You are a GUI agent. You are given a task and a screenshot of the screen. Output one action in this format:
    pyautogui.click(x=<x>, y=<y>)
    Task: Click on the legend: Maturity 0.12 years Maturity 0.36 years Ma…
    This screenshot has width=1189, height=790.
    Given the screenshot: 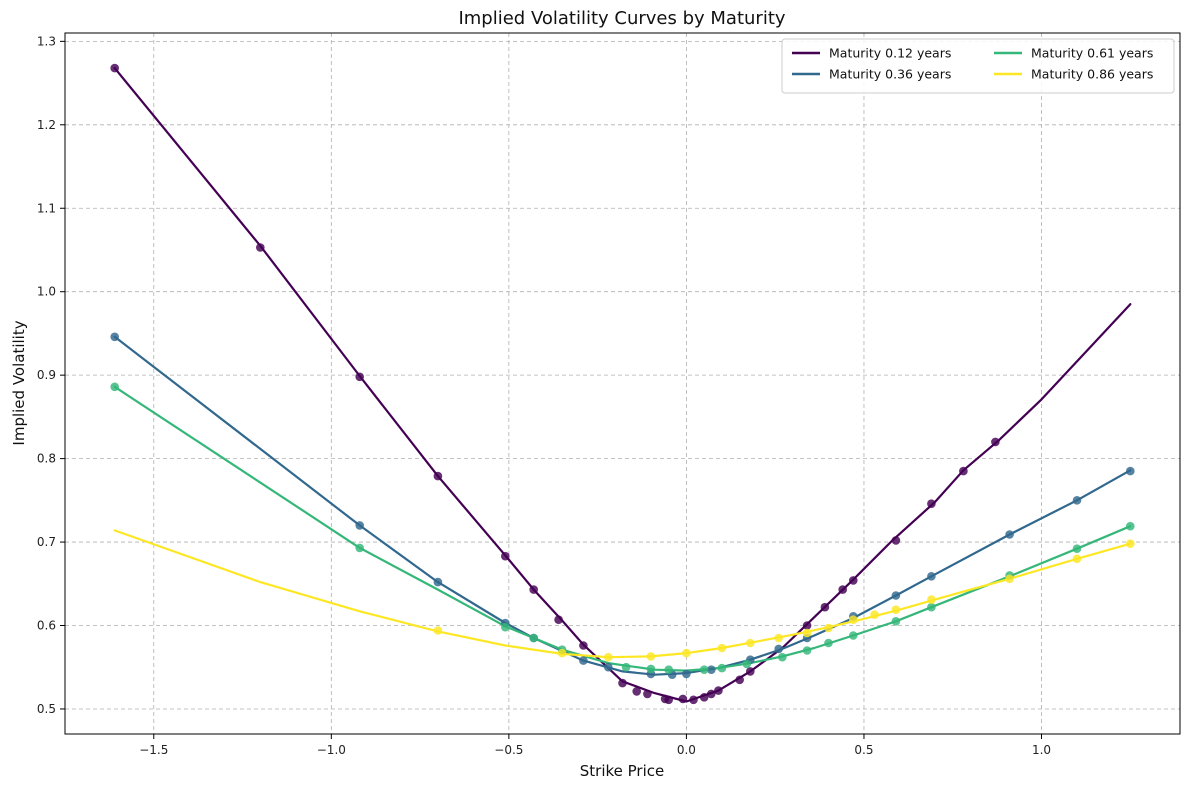 What is the action you would take?
    pyautogui.click(x=978, y=66)
    